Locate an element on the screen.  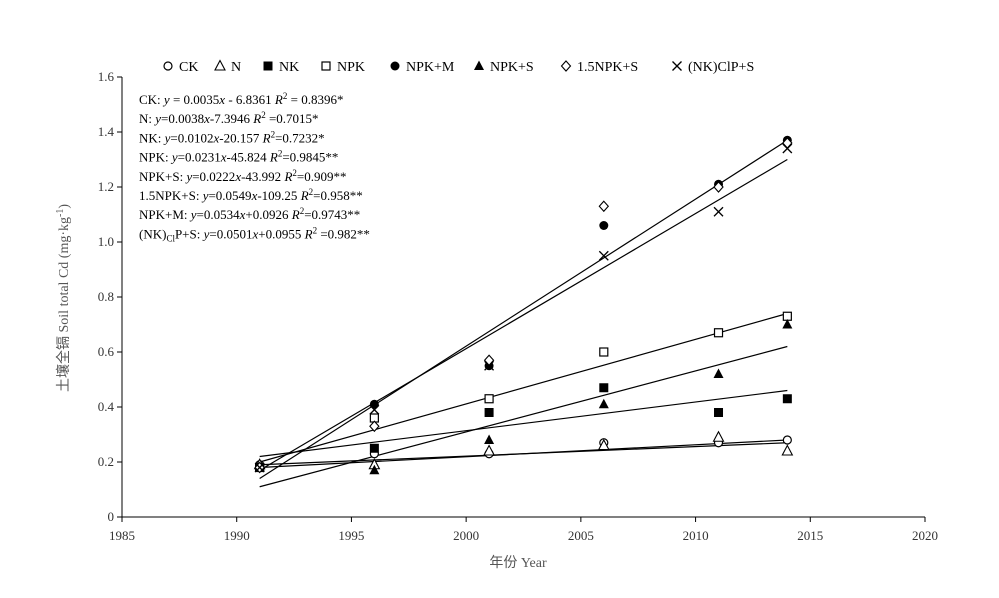
y-axis-title: 土壤全镉 Soil total Cd (mg·kg-1) is located at coordinates (63, 298).